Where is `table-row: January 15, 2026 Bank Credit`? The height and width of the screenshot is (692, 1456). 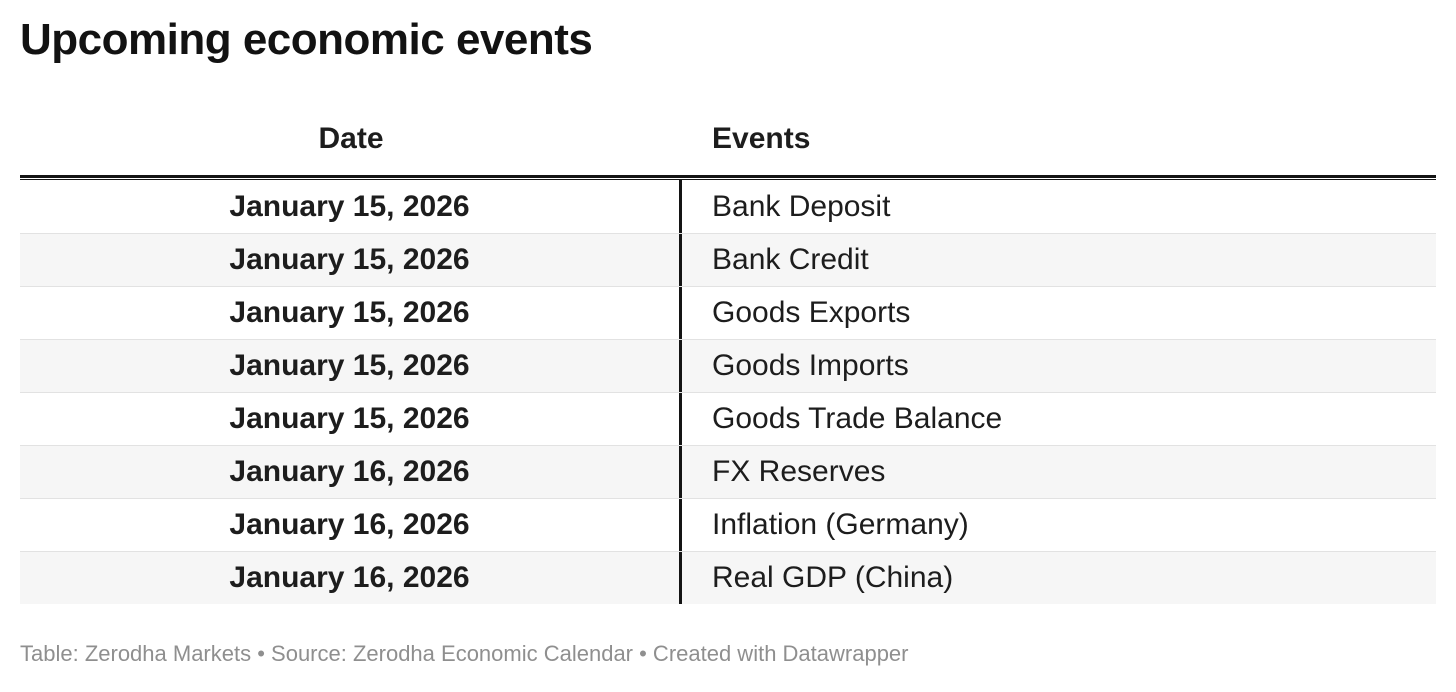
table-row: January 15, 2026 Bank Credit is located at coordinates (728, 260).